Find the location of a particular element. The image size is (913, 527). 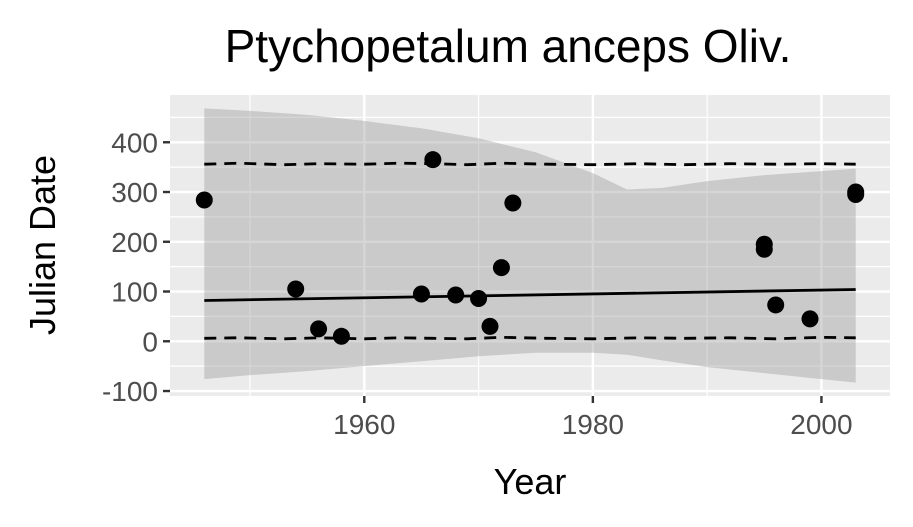

x-tick-label: 1980 is located at coordinates (593, 424).